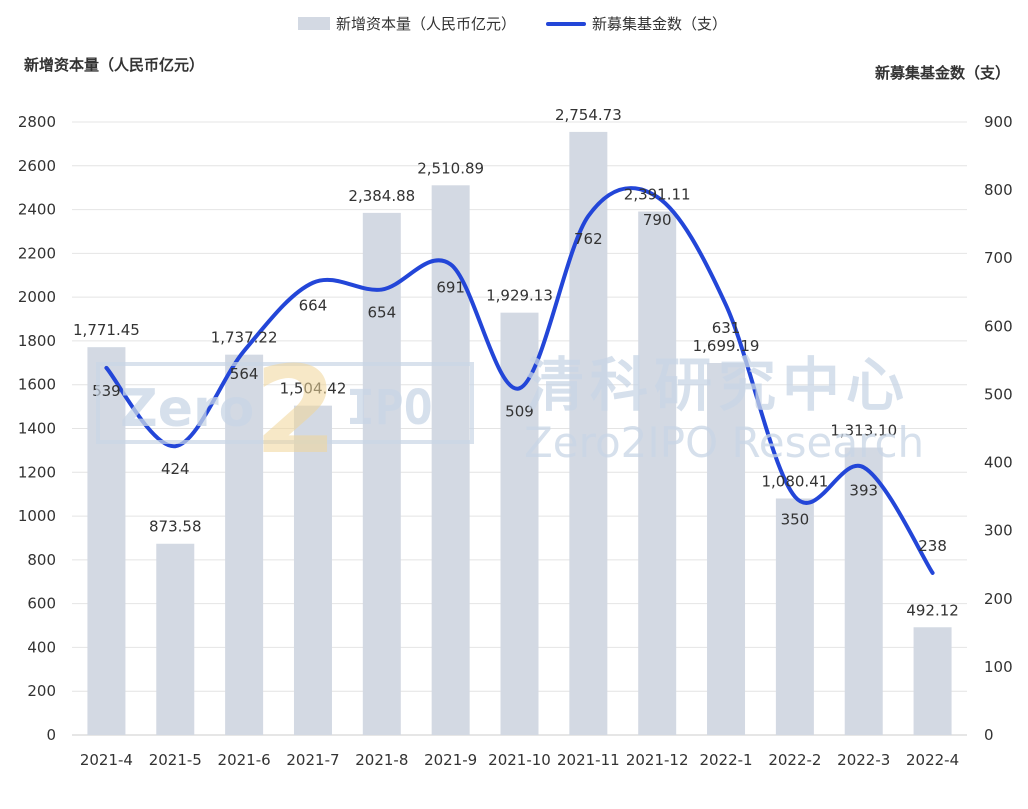 Image resolution: width=1028 pixels, height=809 pixels. I want to click on x-tick-label: 2021-8, so click(381, 760).